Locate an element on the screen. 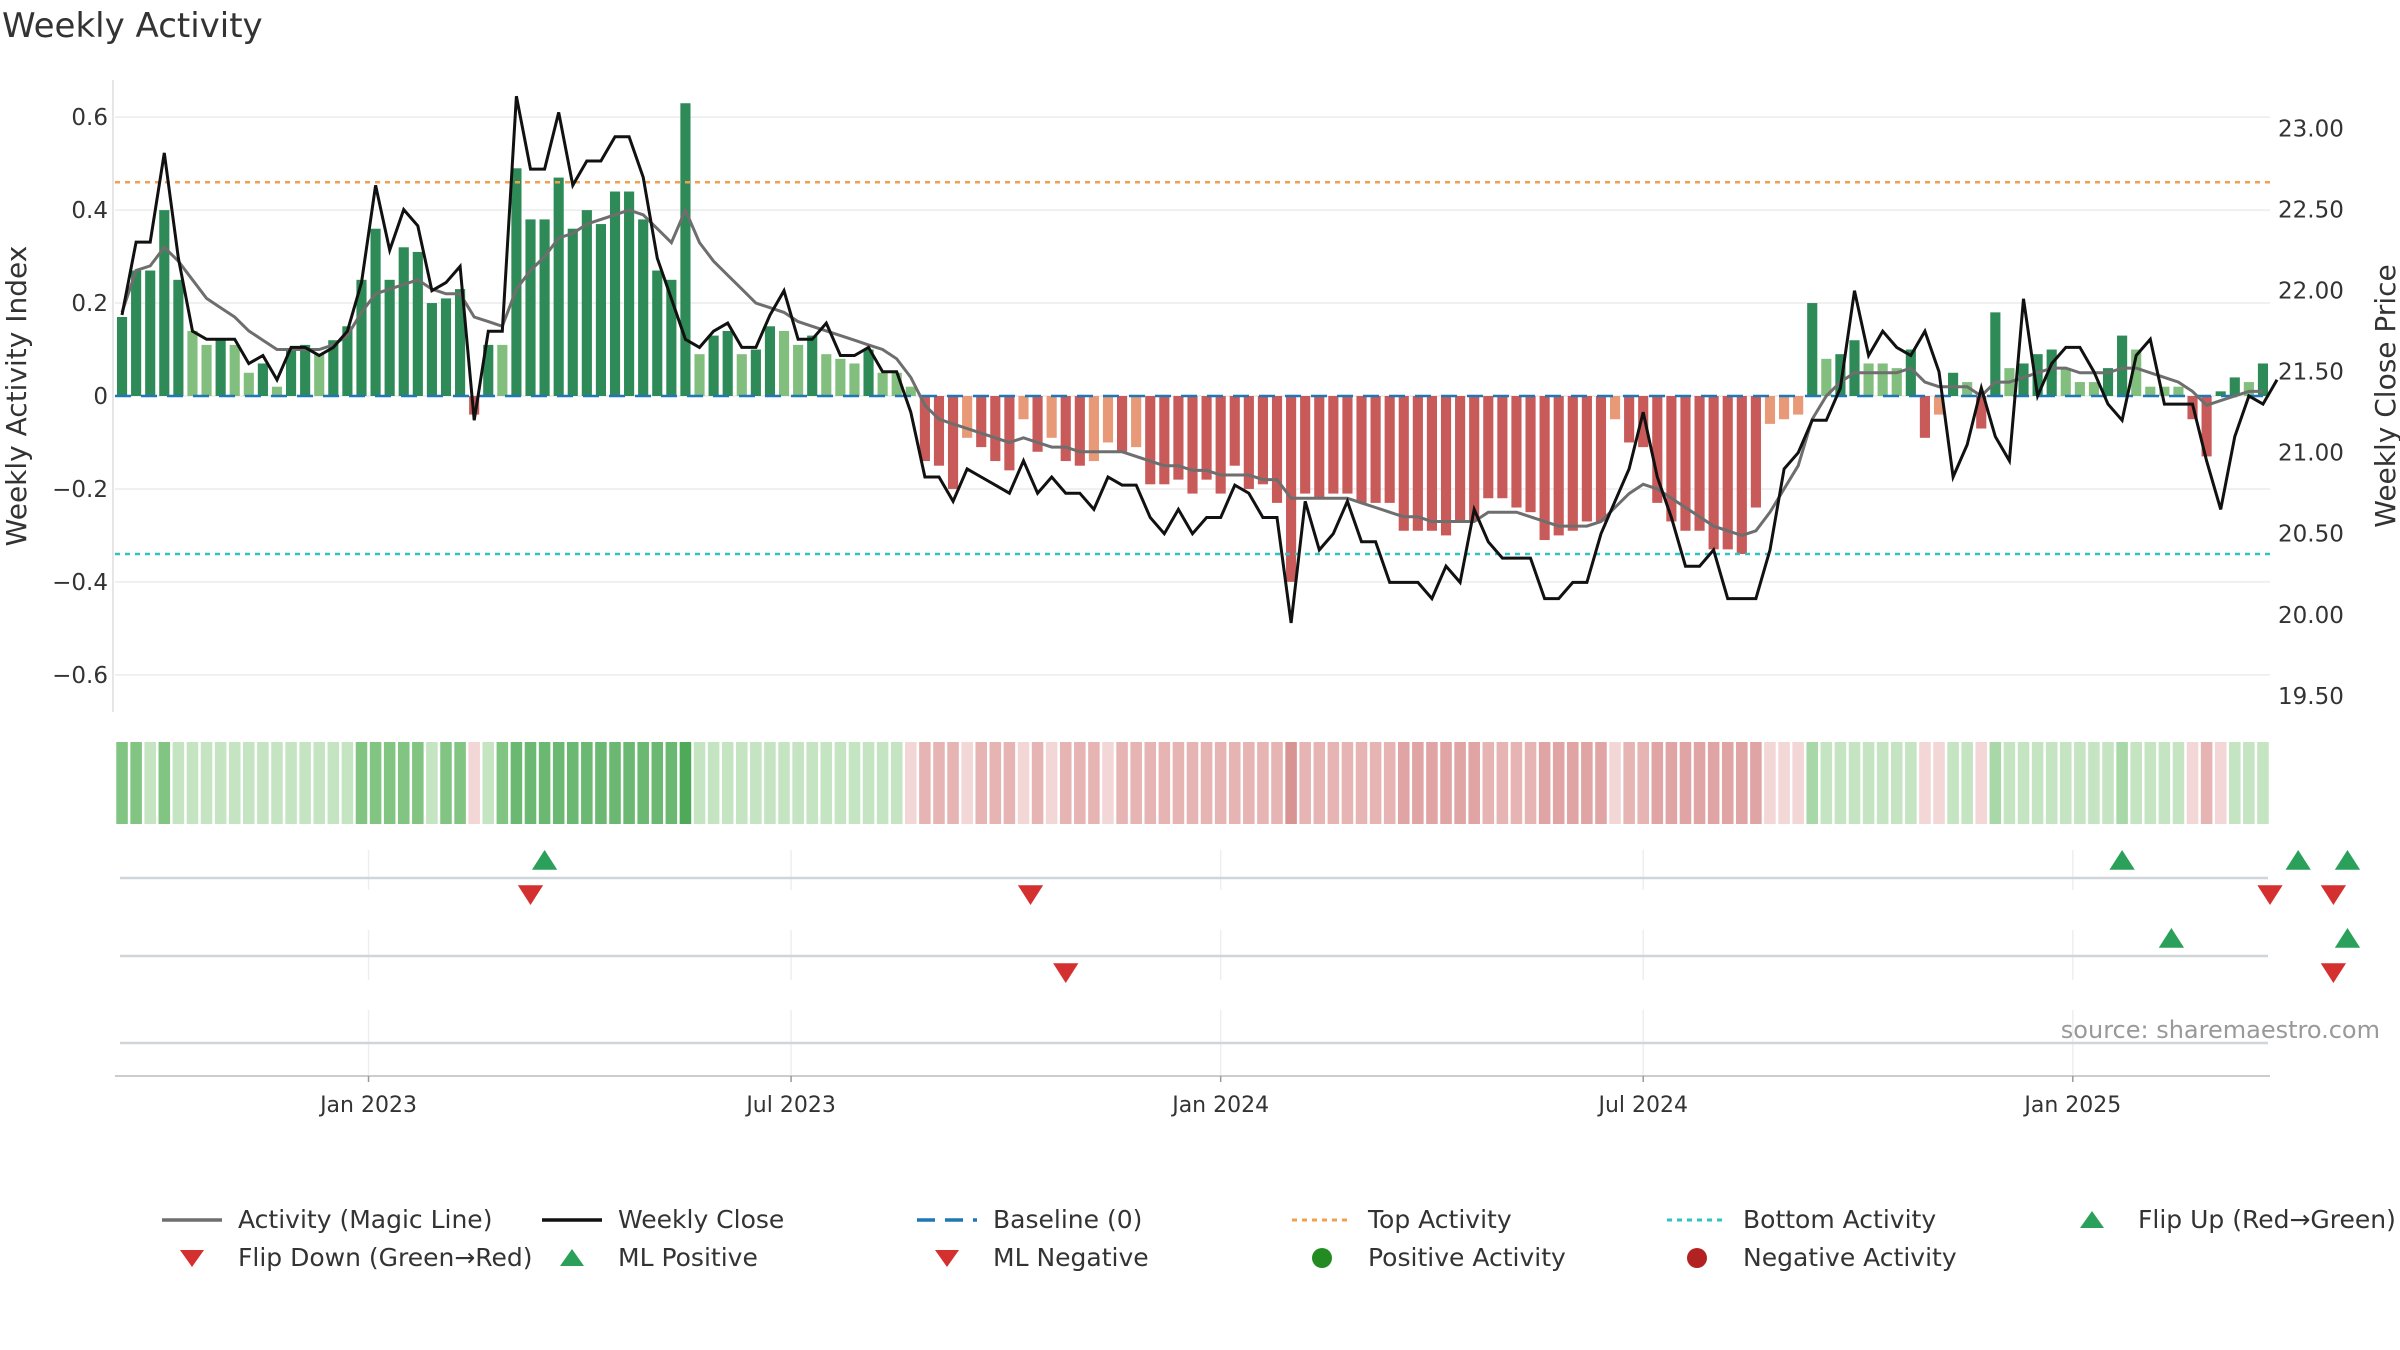 The width and height of the screenshot is (2400, 1350). legend-item: ML Positive is located at coordinates (649, 1257).